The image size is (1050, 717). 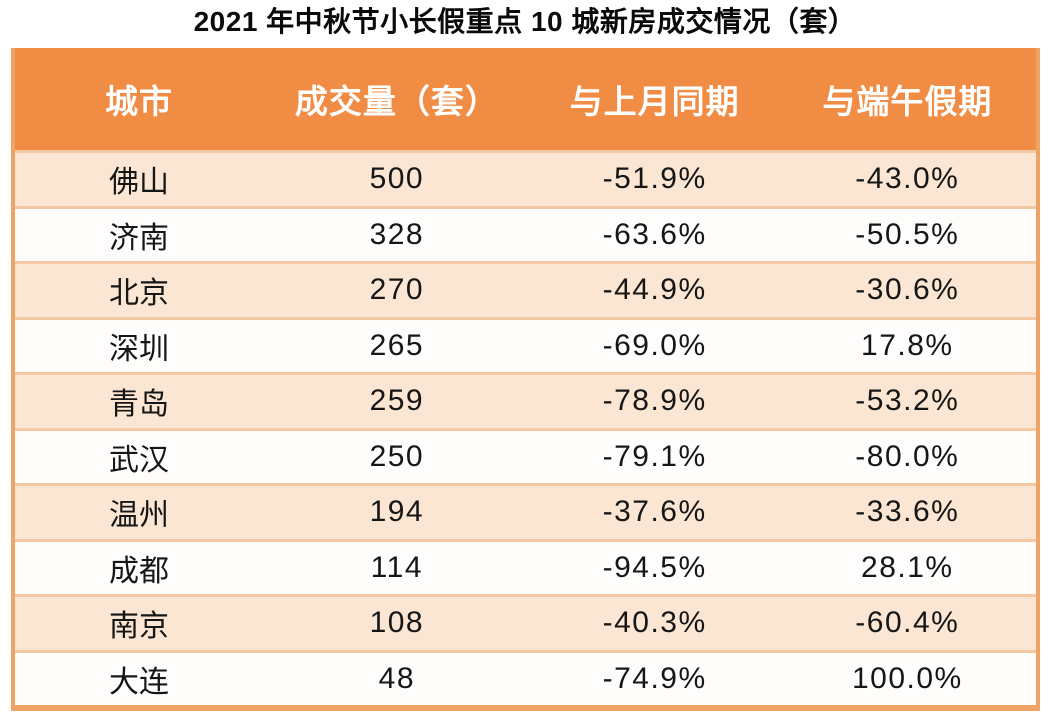 What do you see at coordinates (907, 623) in the screenshot?
I see `cell-vs-duanwu: -60.4%` at bounding box center [907, 623].